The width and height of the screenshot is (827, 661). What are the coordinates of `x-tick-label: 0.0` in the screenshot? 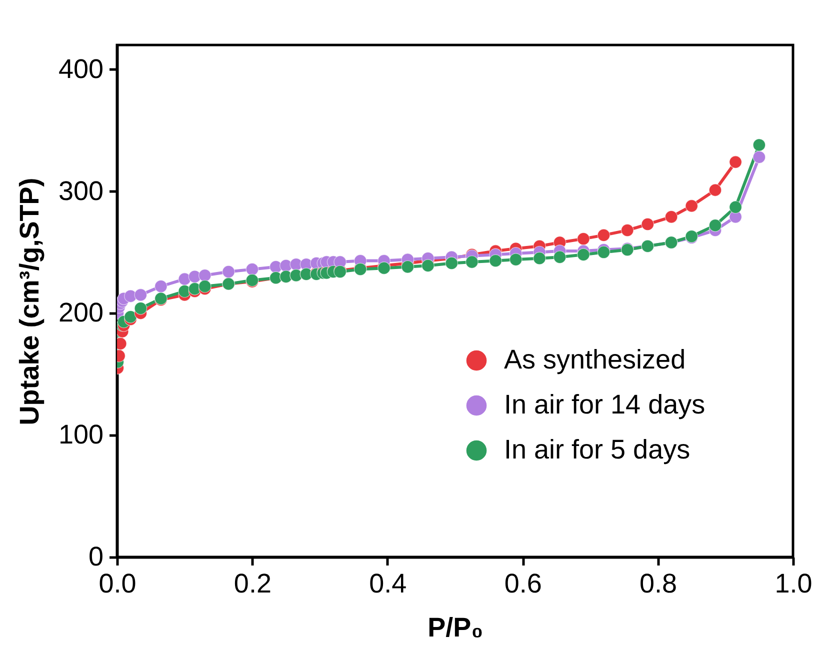 It's located at (117, 583).